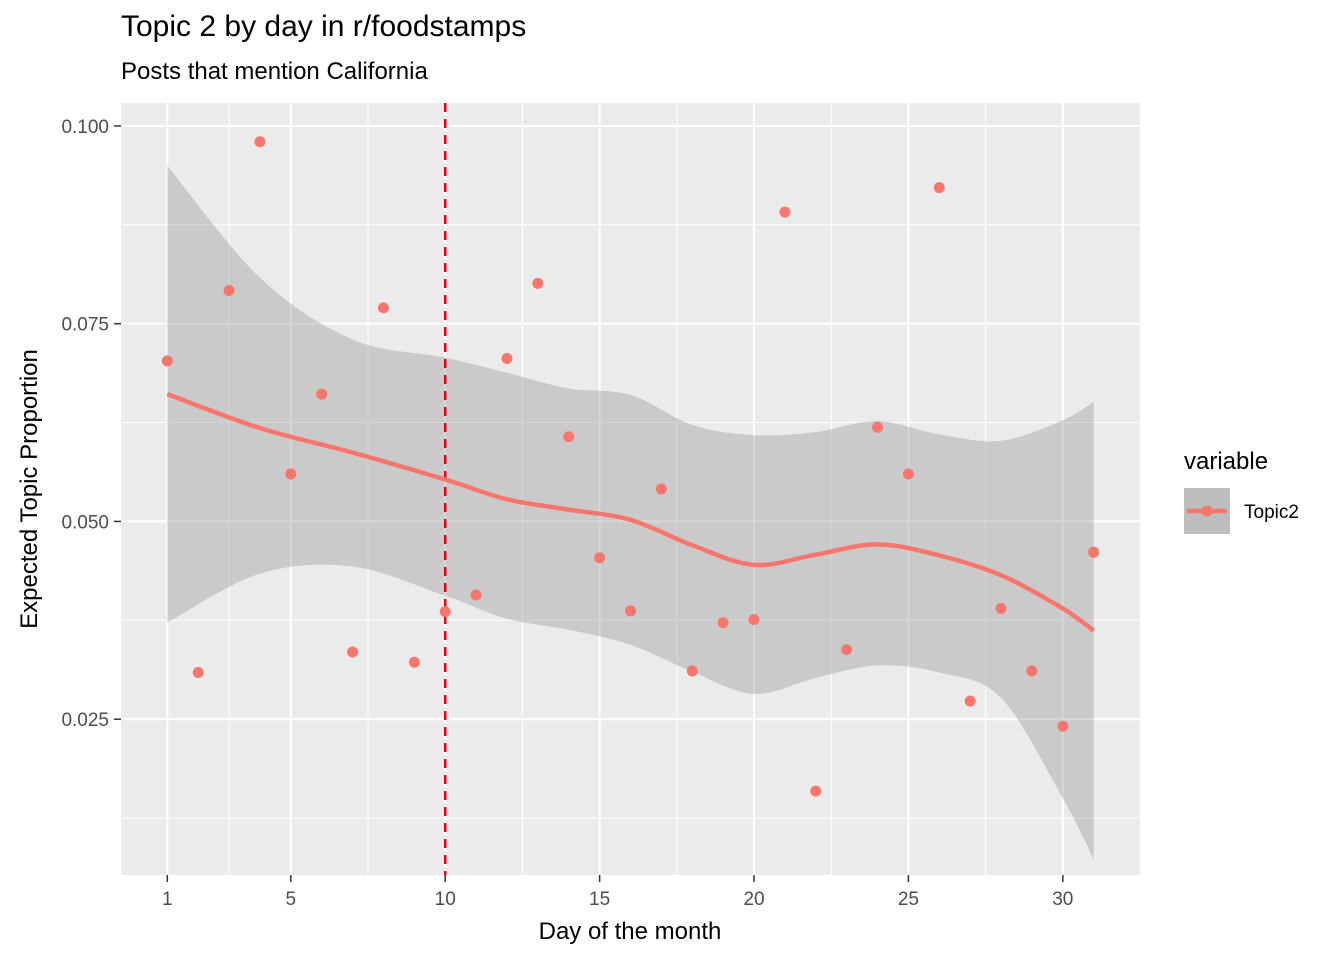 The image size is (1344, 960). I want to click on chart-subtitle: Posts that mention California, so click(274, 71).